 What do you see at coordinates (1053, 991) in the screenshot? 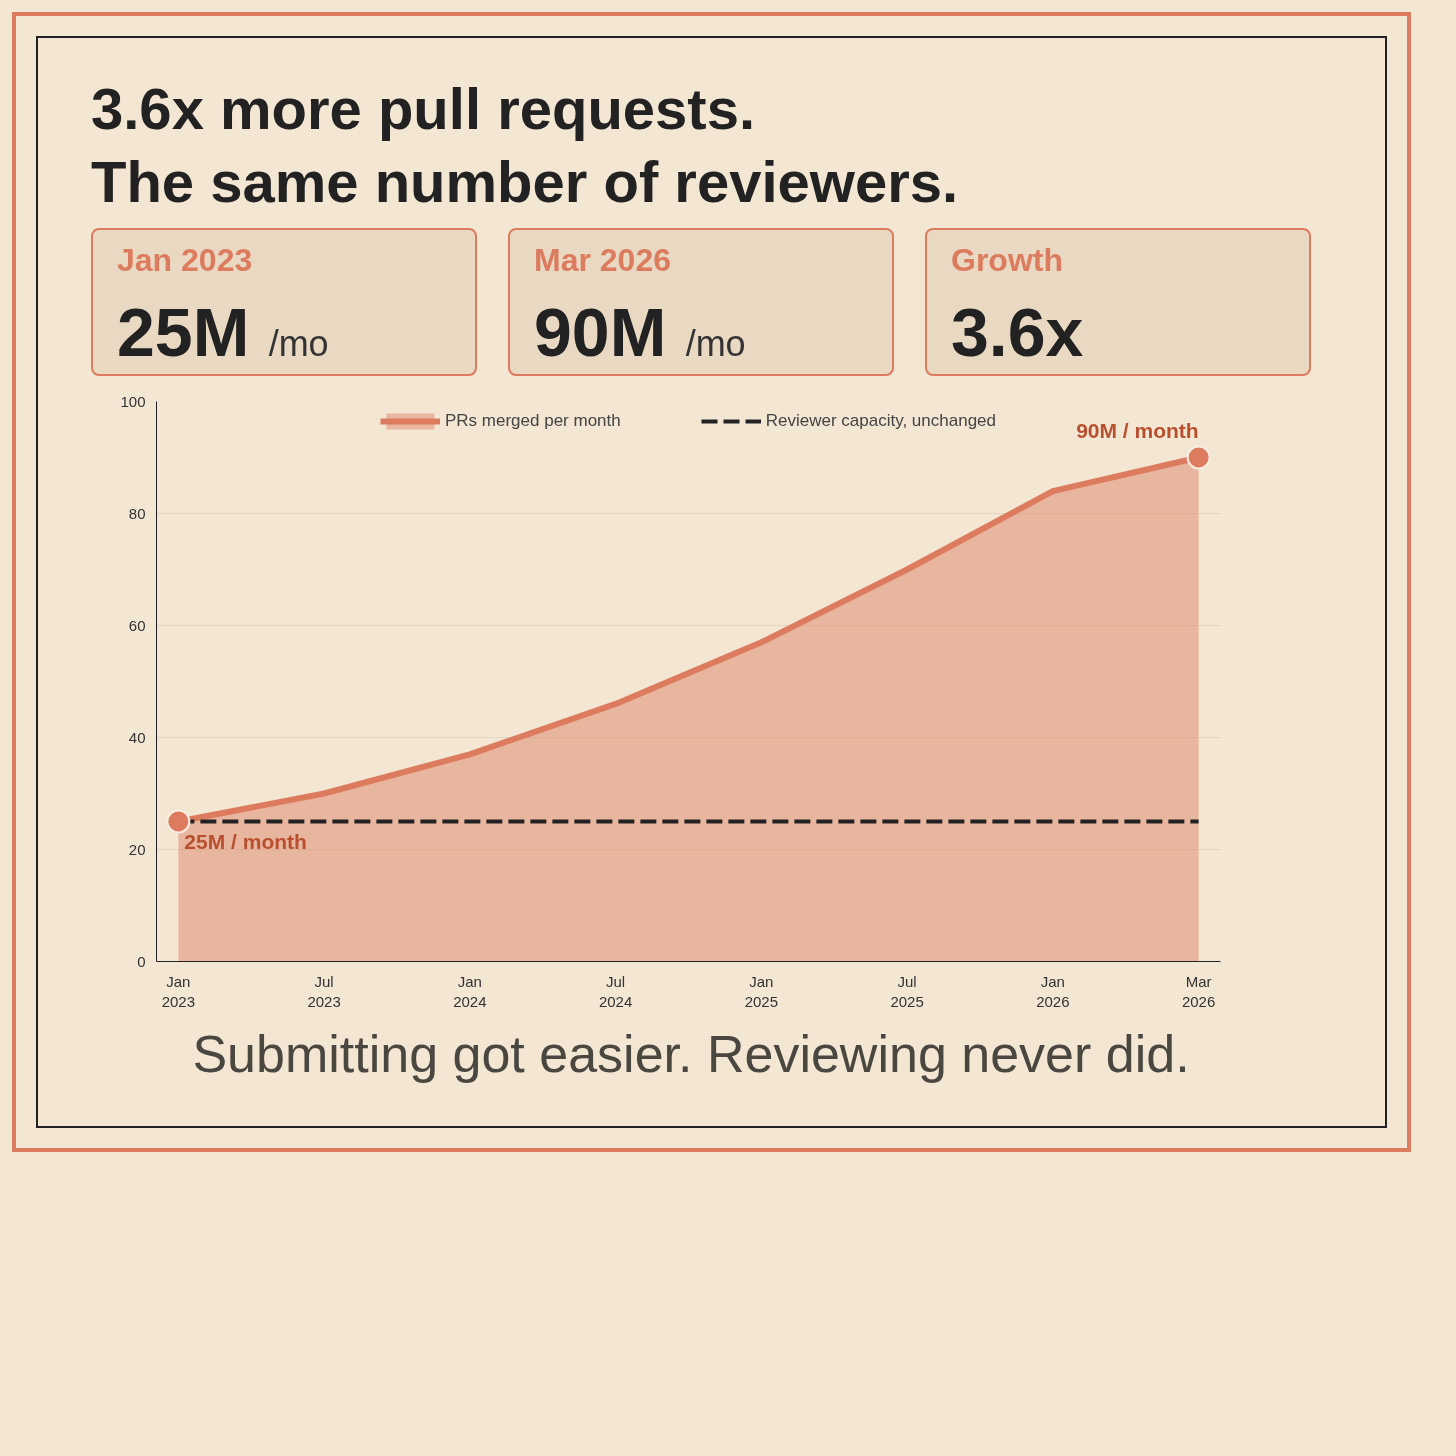
I see `x-tick-label: Jan 2026` at bounding box center [1053, 991].